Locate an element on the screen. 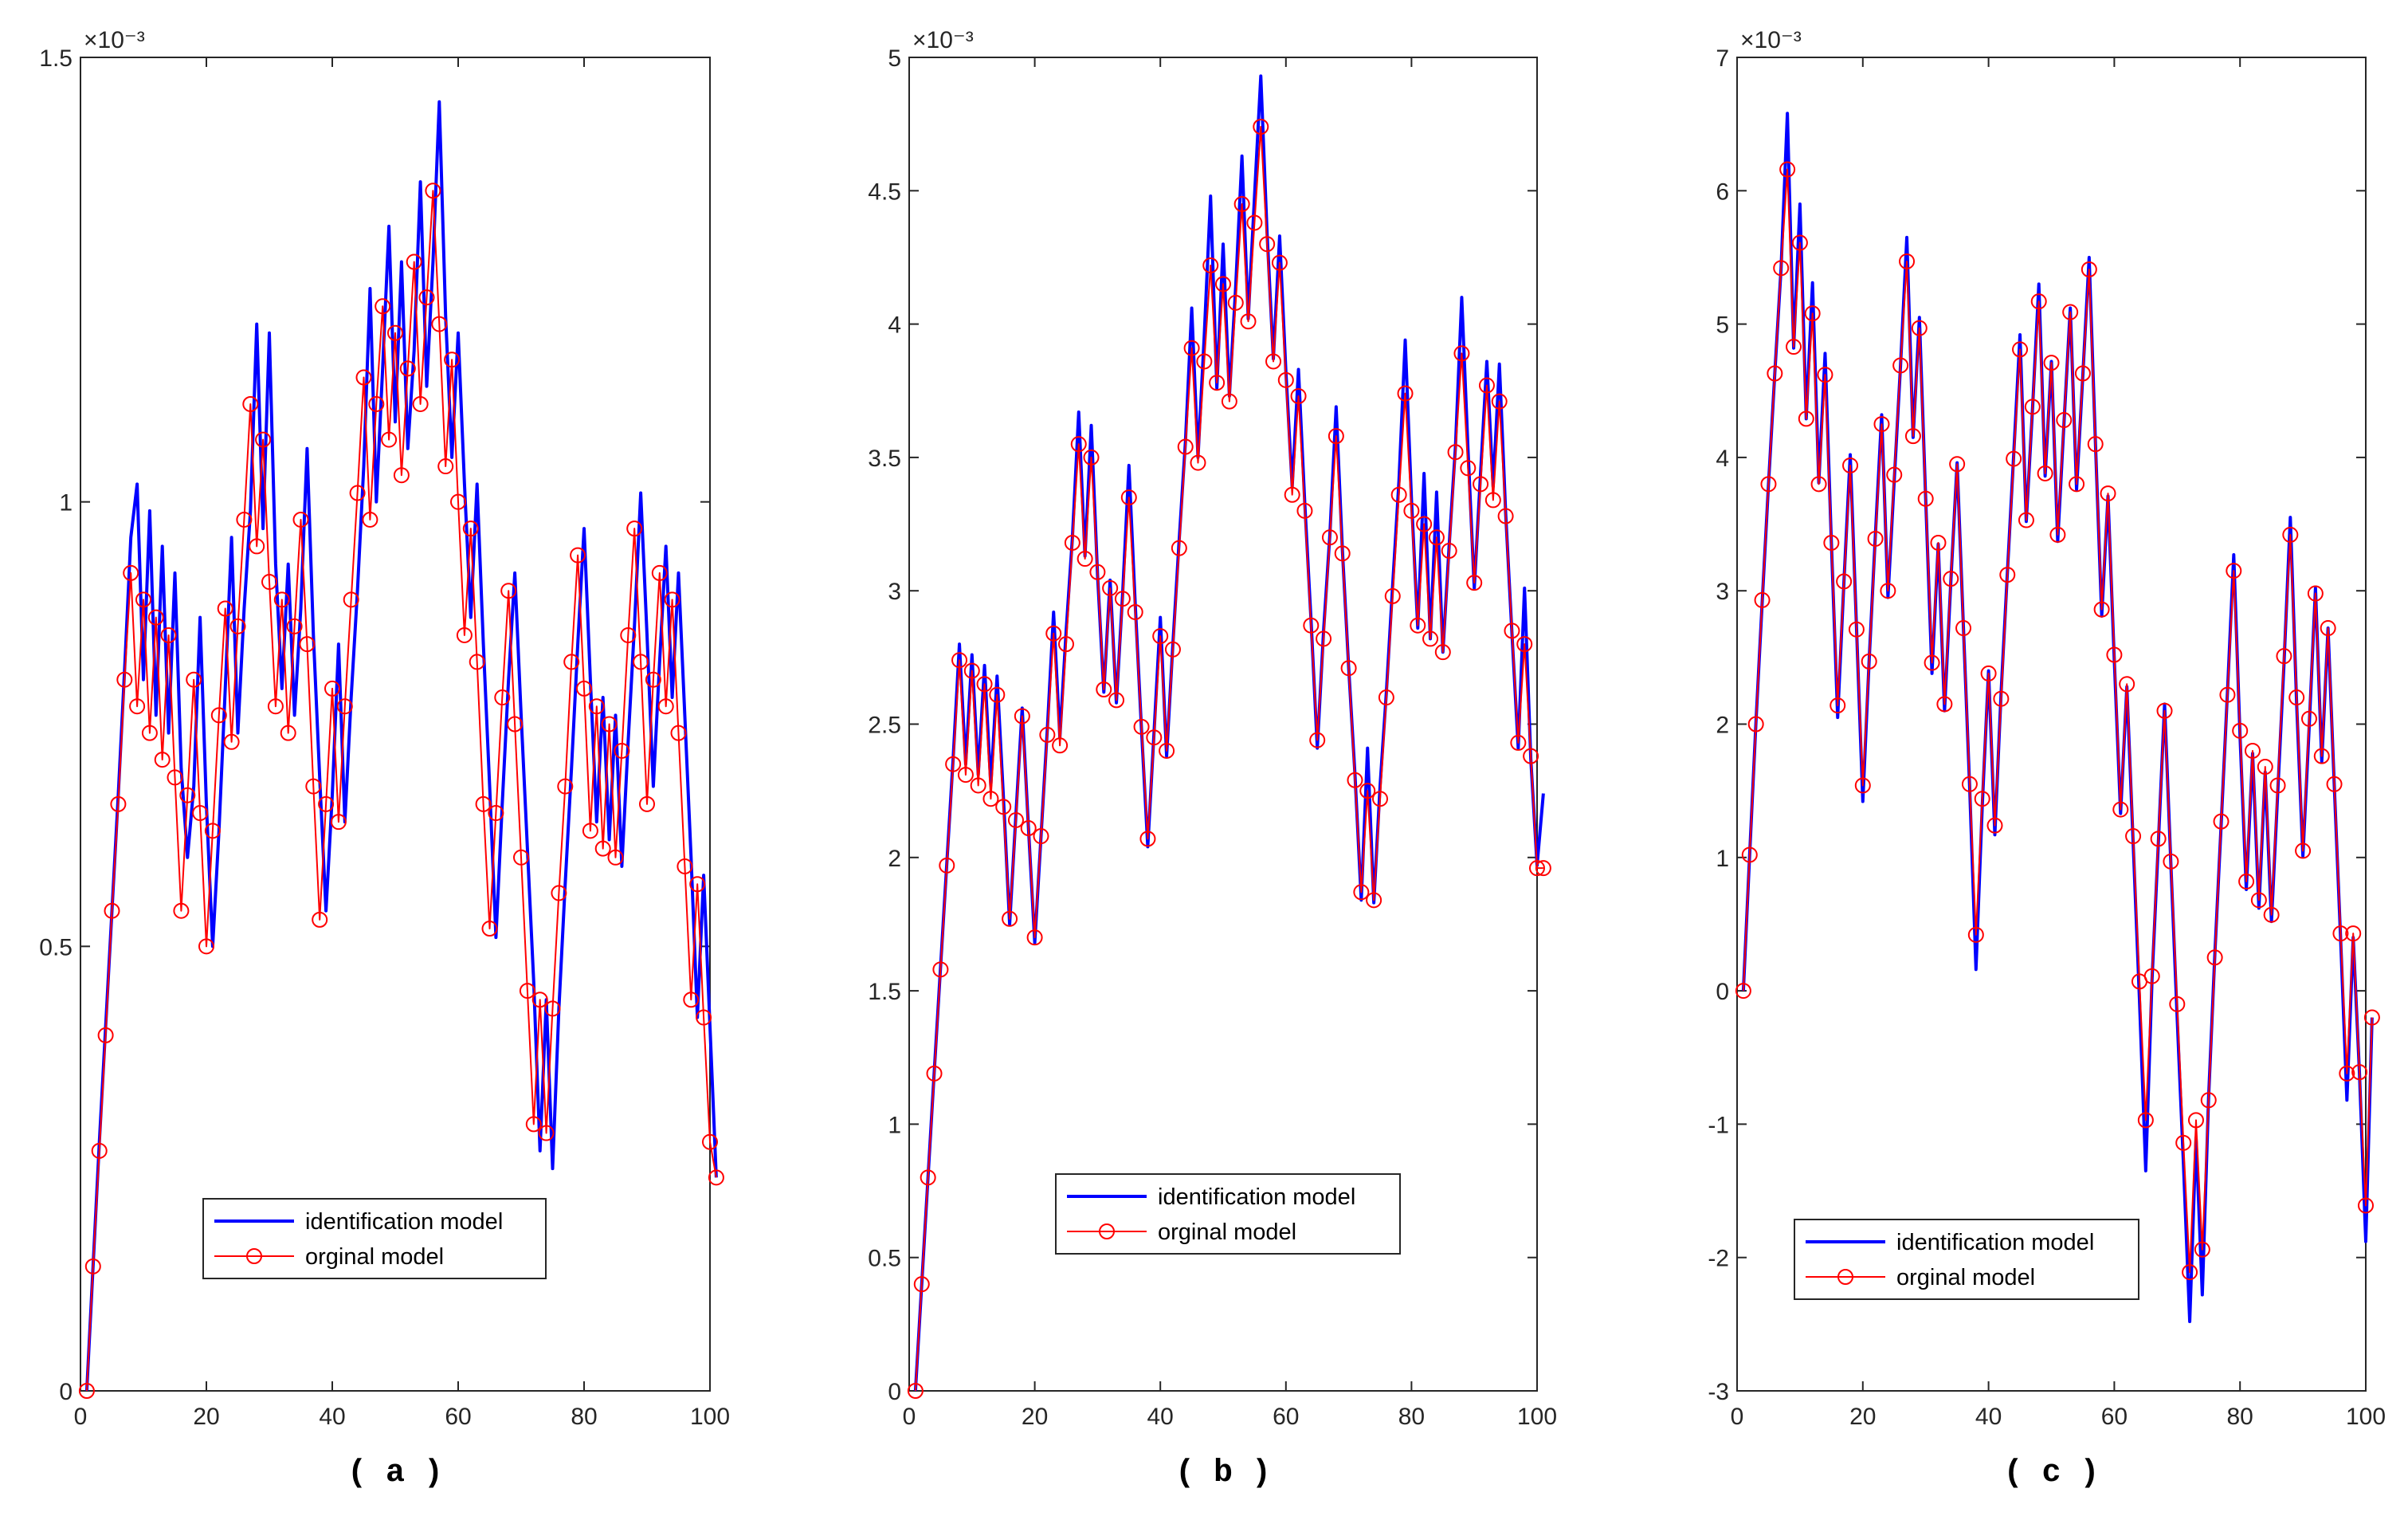 This screenshot has width=2408, height=1516. y-tick-label: 5 is located at coordinates (894, 59).